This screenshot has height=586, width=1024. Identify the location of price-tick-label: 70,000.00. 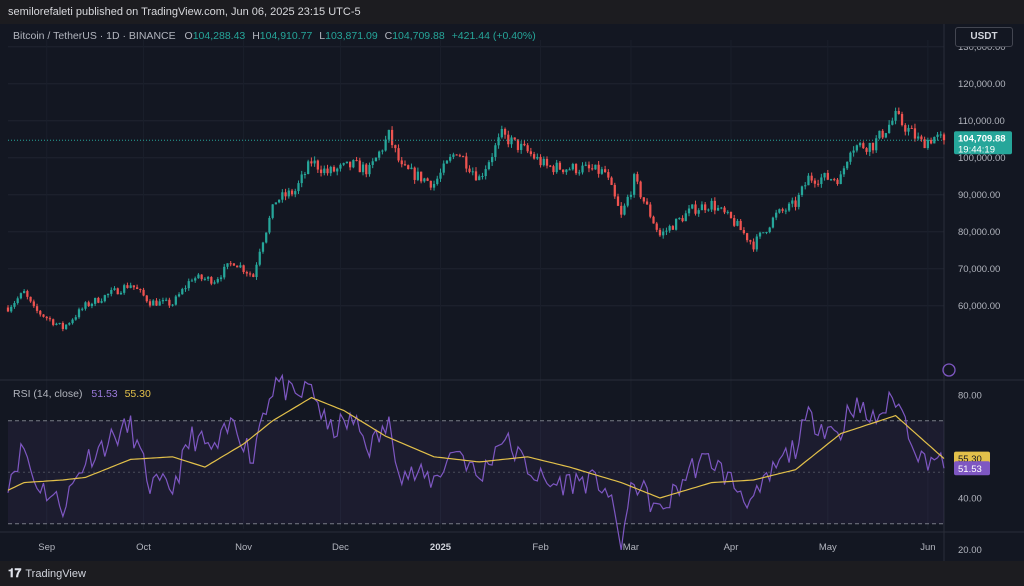
(979, 269).